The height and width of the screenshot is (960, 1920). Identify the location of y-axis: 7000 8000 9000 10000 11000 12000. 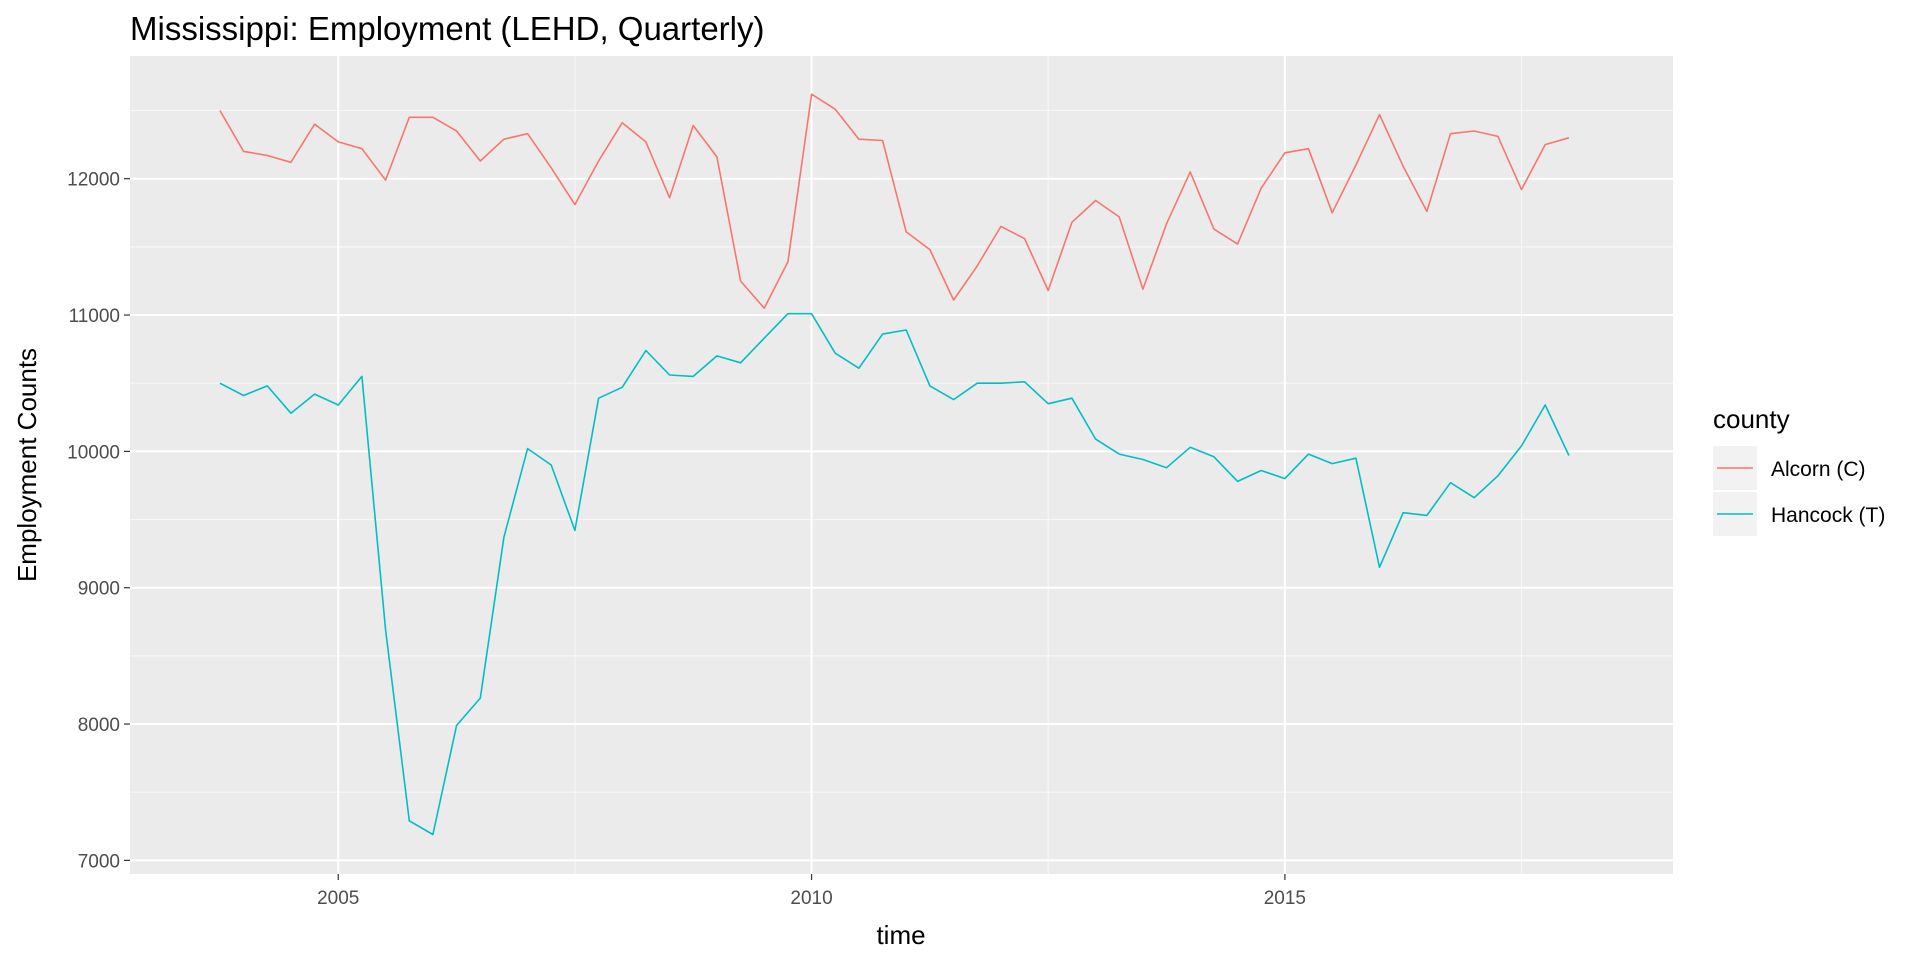
(98, 521).